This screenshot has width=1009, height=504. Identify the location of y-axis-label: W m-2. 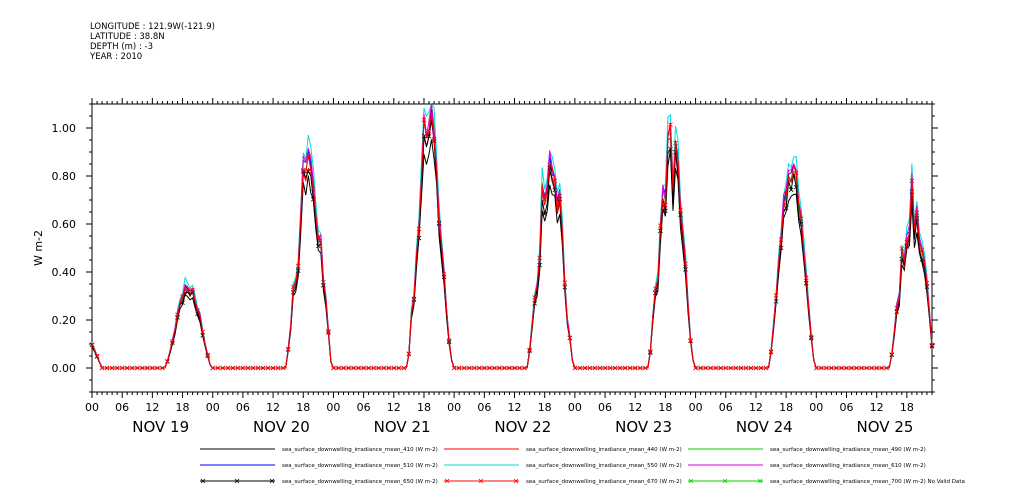
(38, 248).